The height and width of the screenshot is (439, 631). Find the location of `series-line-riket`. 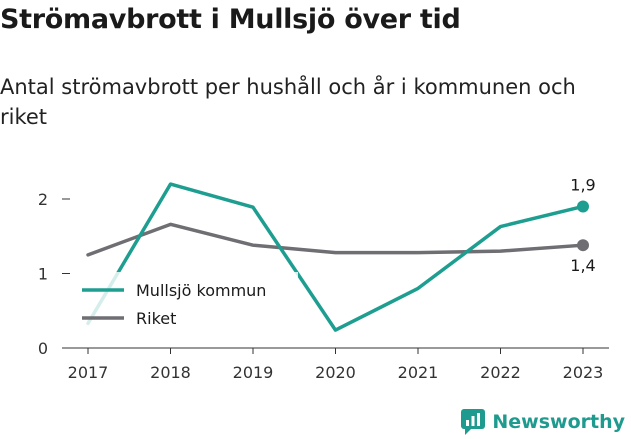

series-line-riket is located at coordinates (335, 239).